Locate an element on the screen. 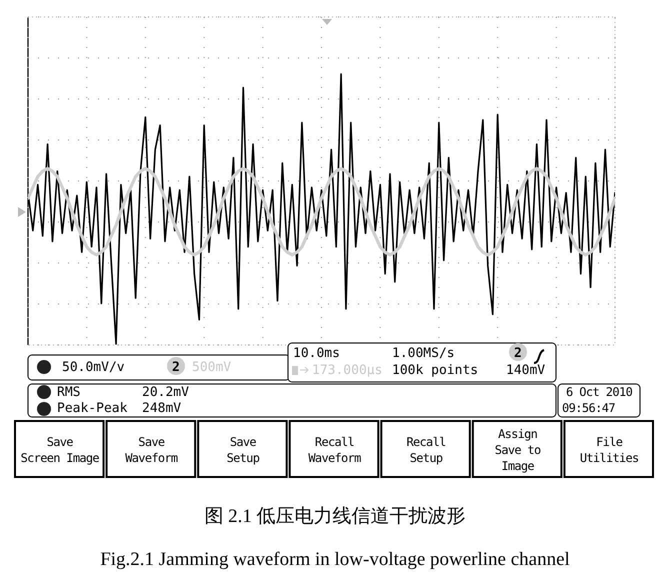  text: 50.0mV/v is located at coordinates (93, 367).